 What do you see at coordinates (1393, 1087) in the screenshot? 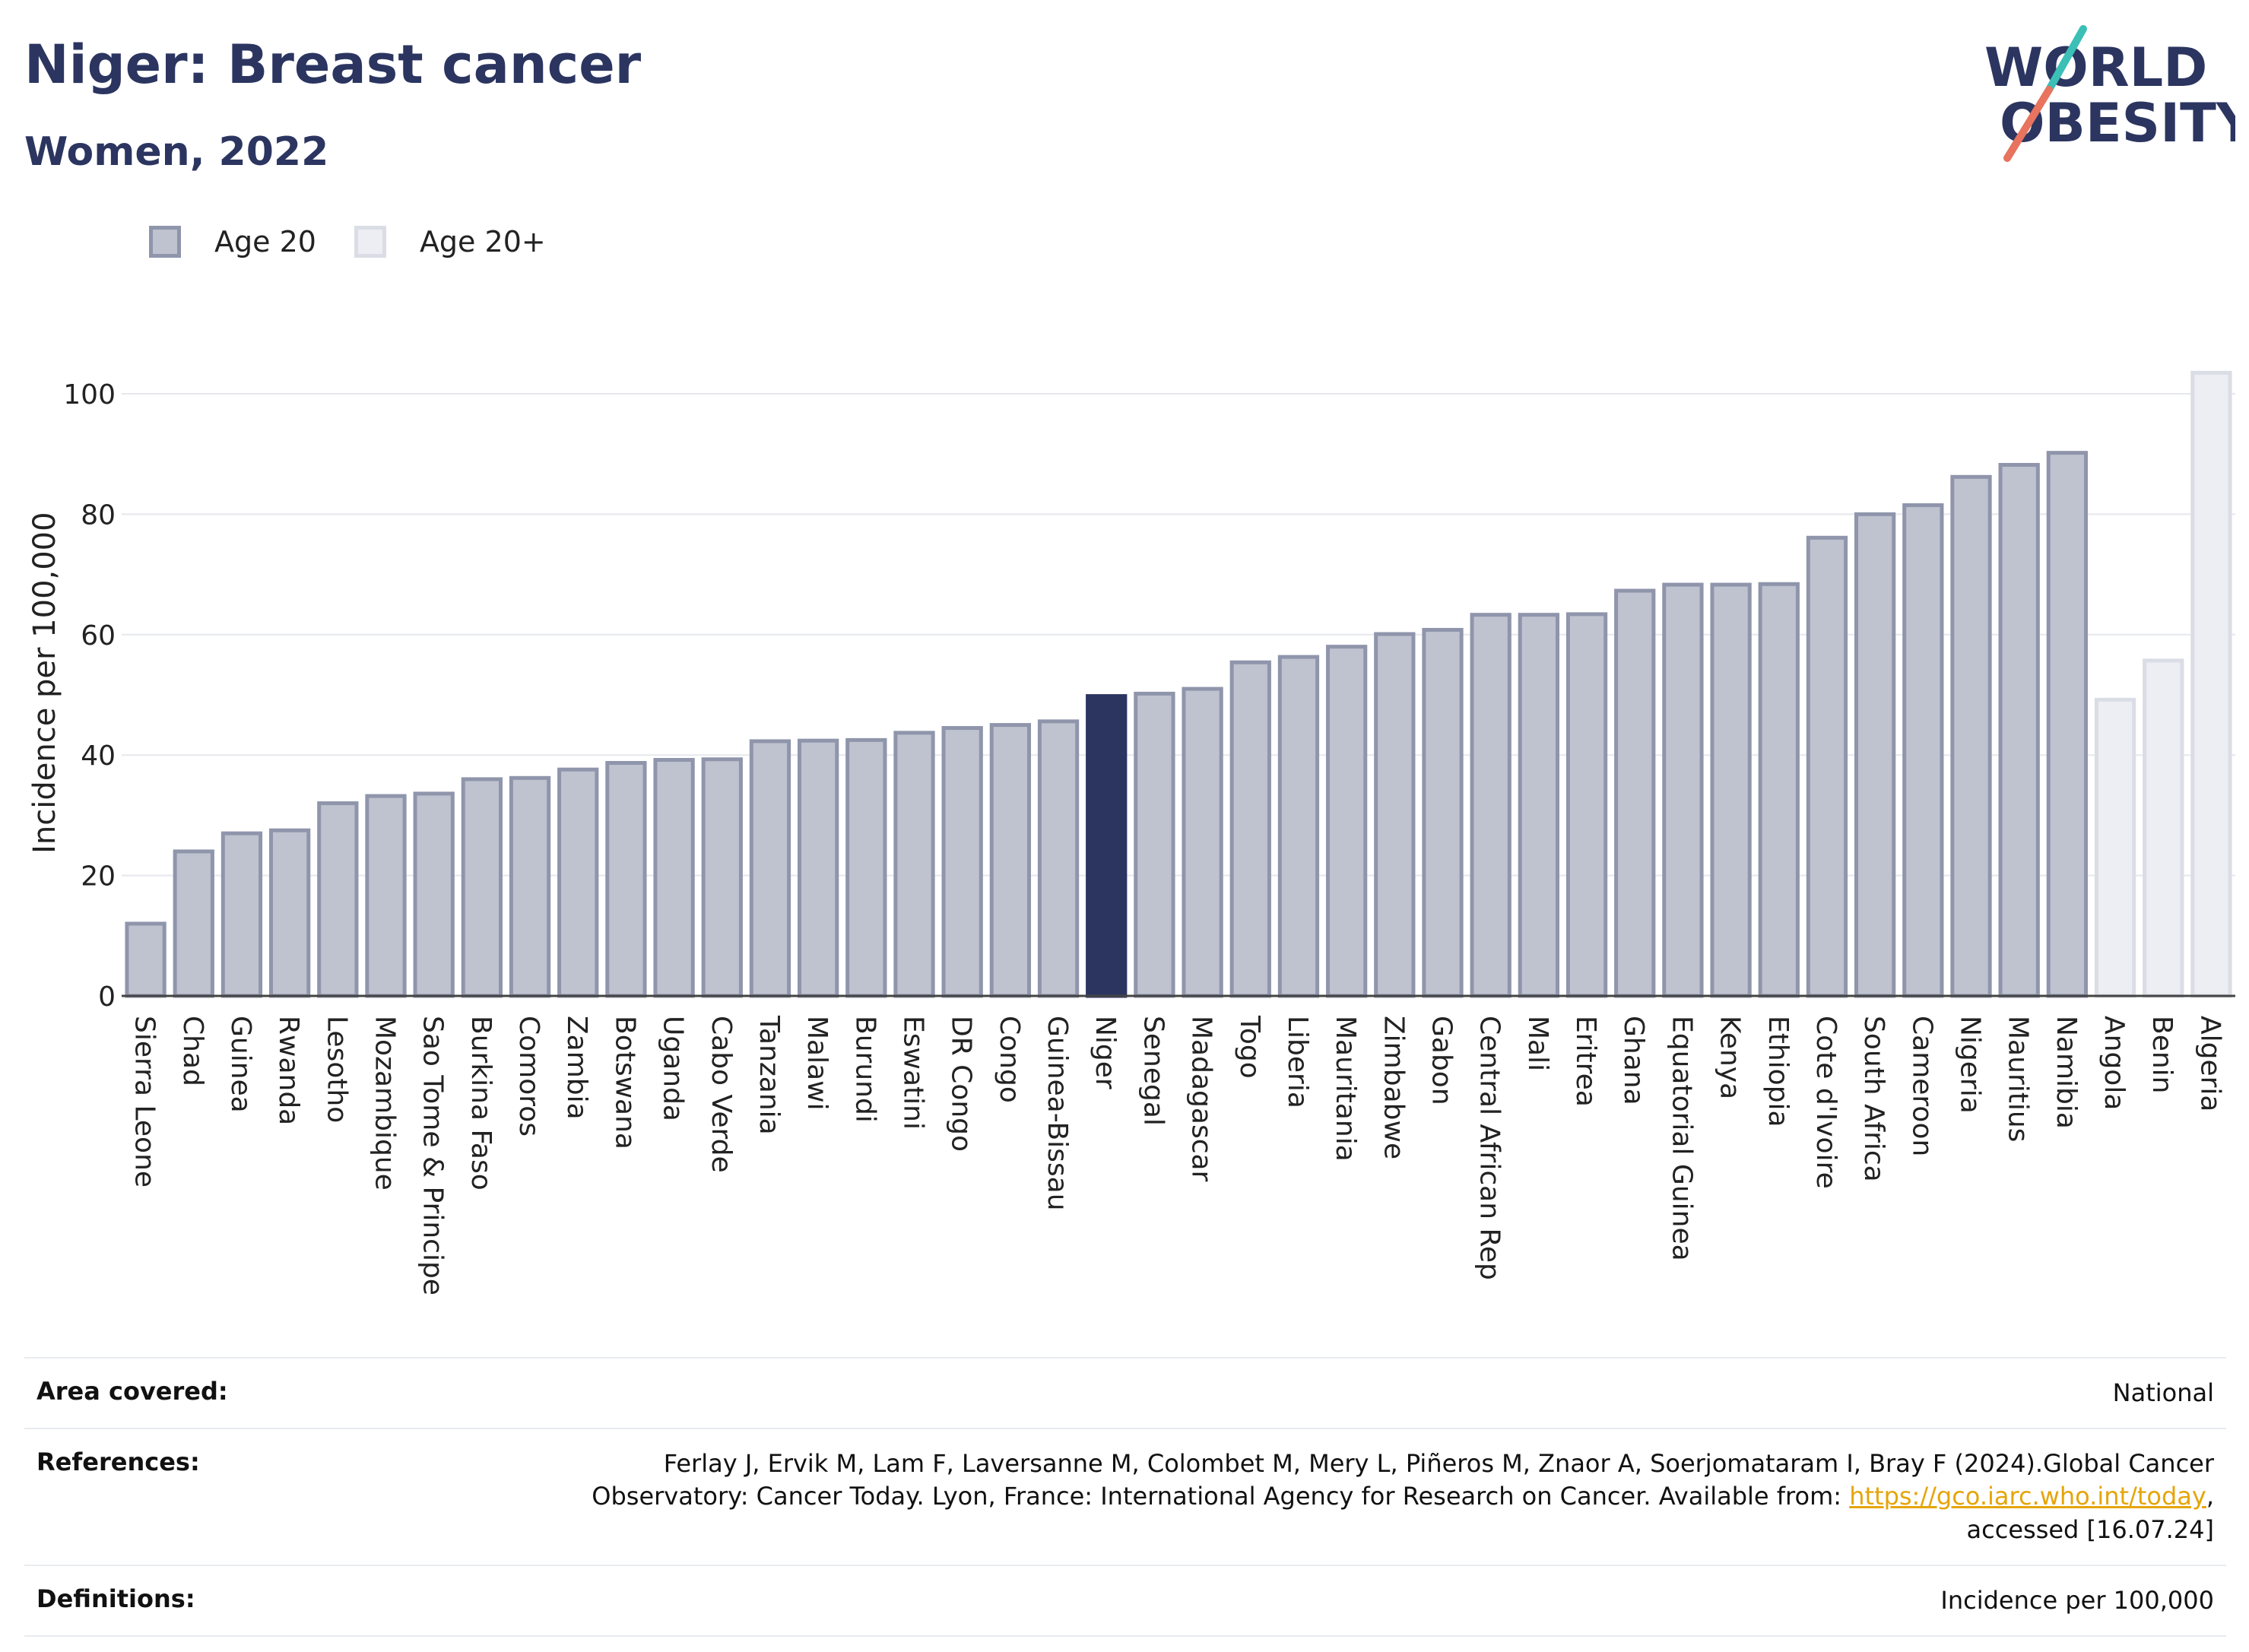
I see `x-tick-label: Zimbabwe` at bounding box center [1393, 1087].